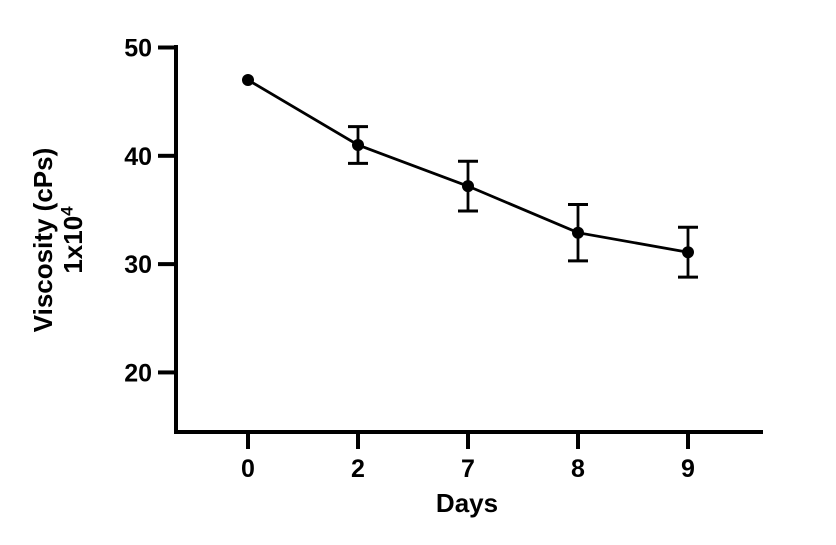  I want to click on y-axis-title: Viscosity (cPs) 1x104, so click(58, 240).